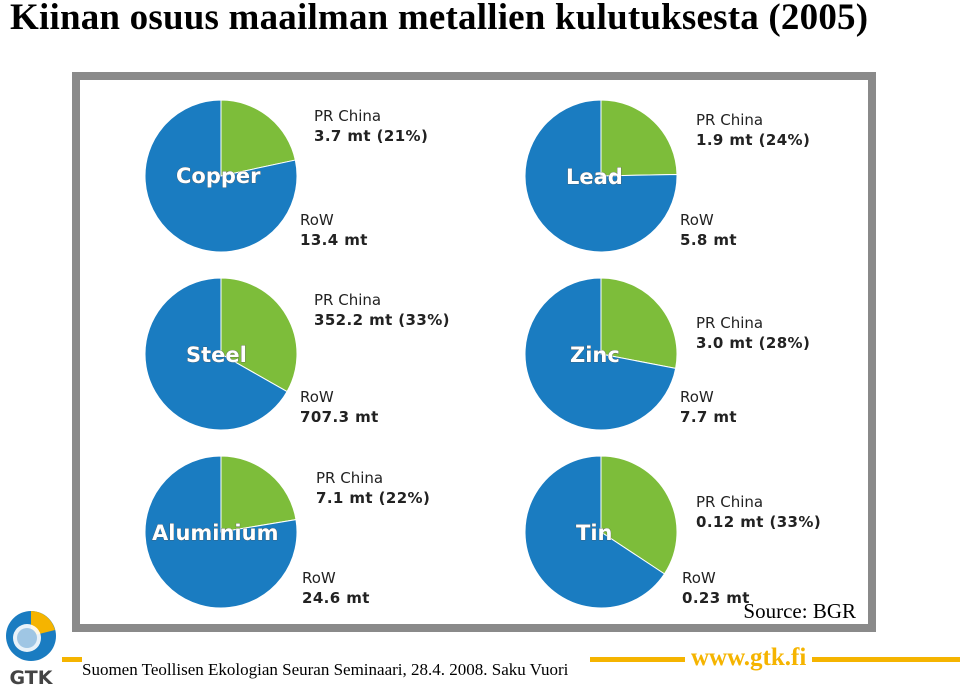  What do you see at coordinates (753, 343) in the screenshot?
I see `label-china-value: 3.0 mt (28%)` at bounding box center [753, 343].